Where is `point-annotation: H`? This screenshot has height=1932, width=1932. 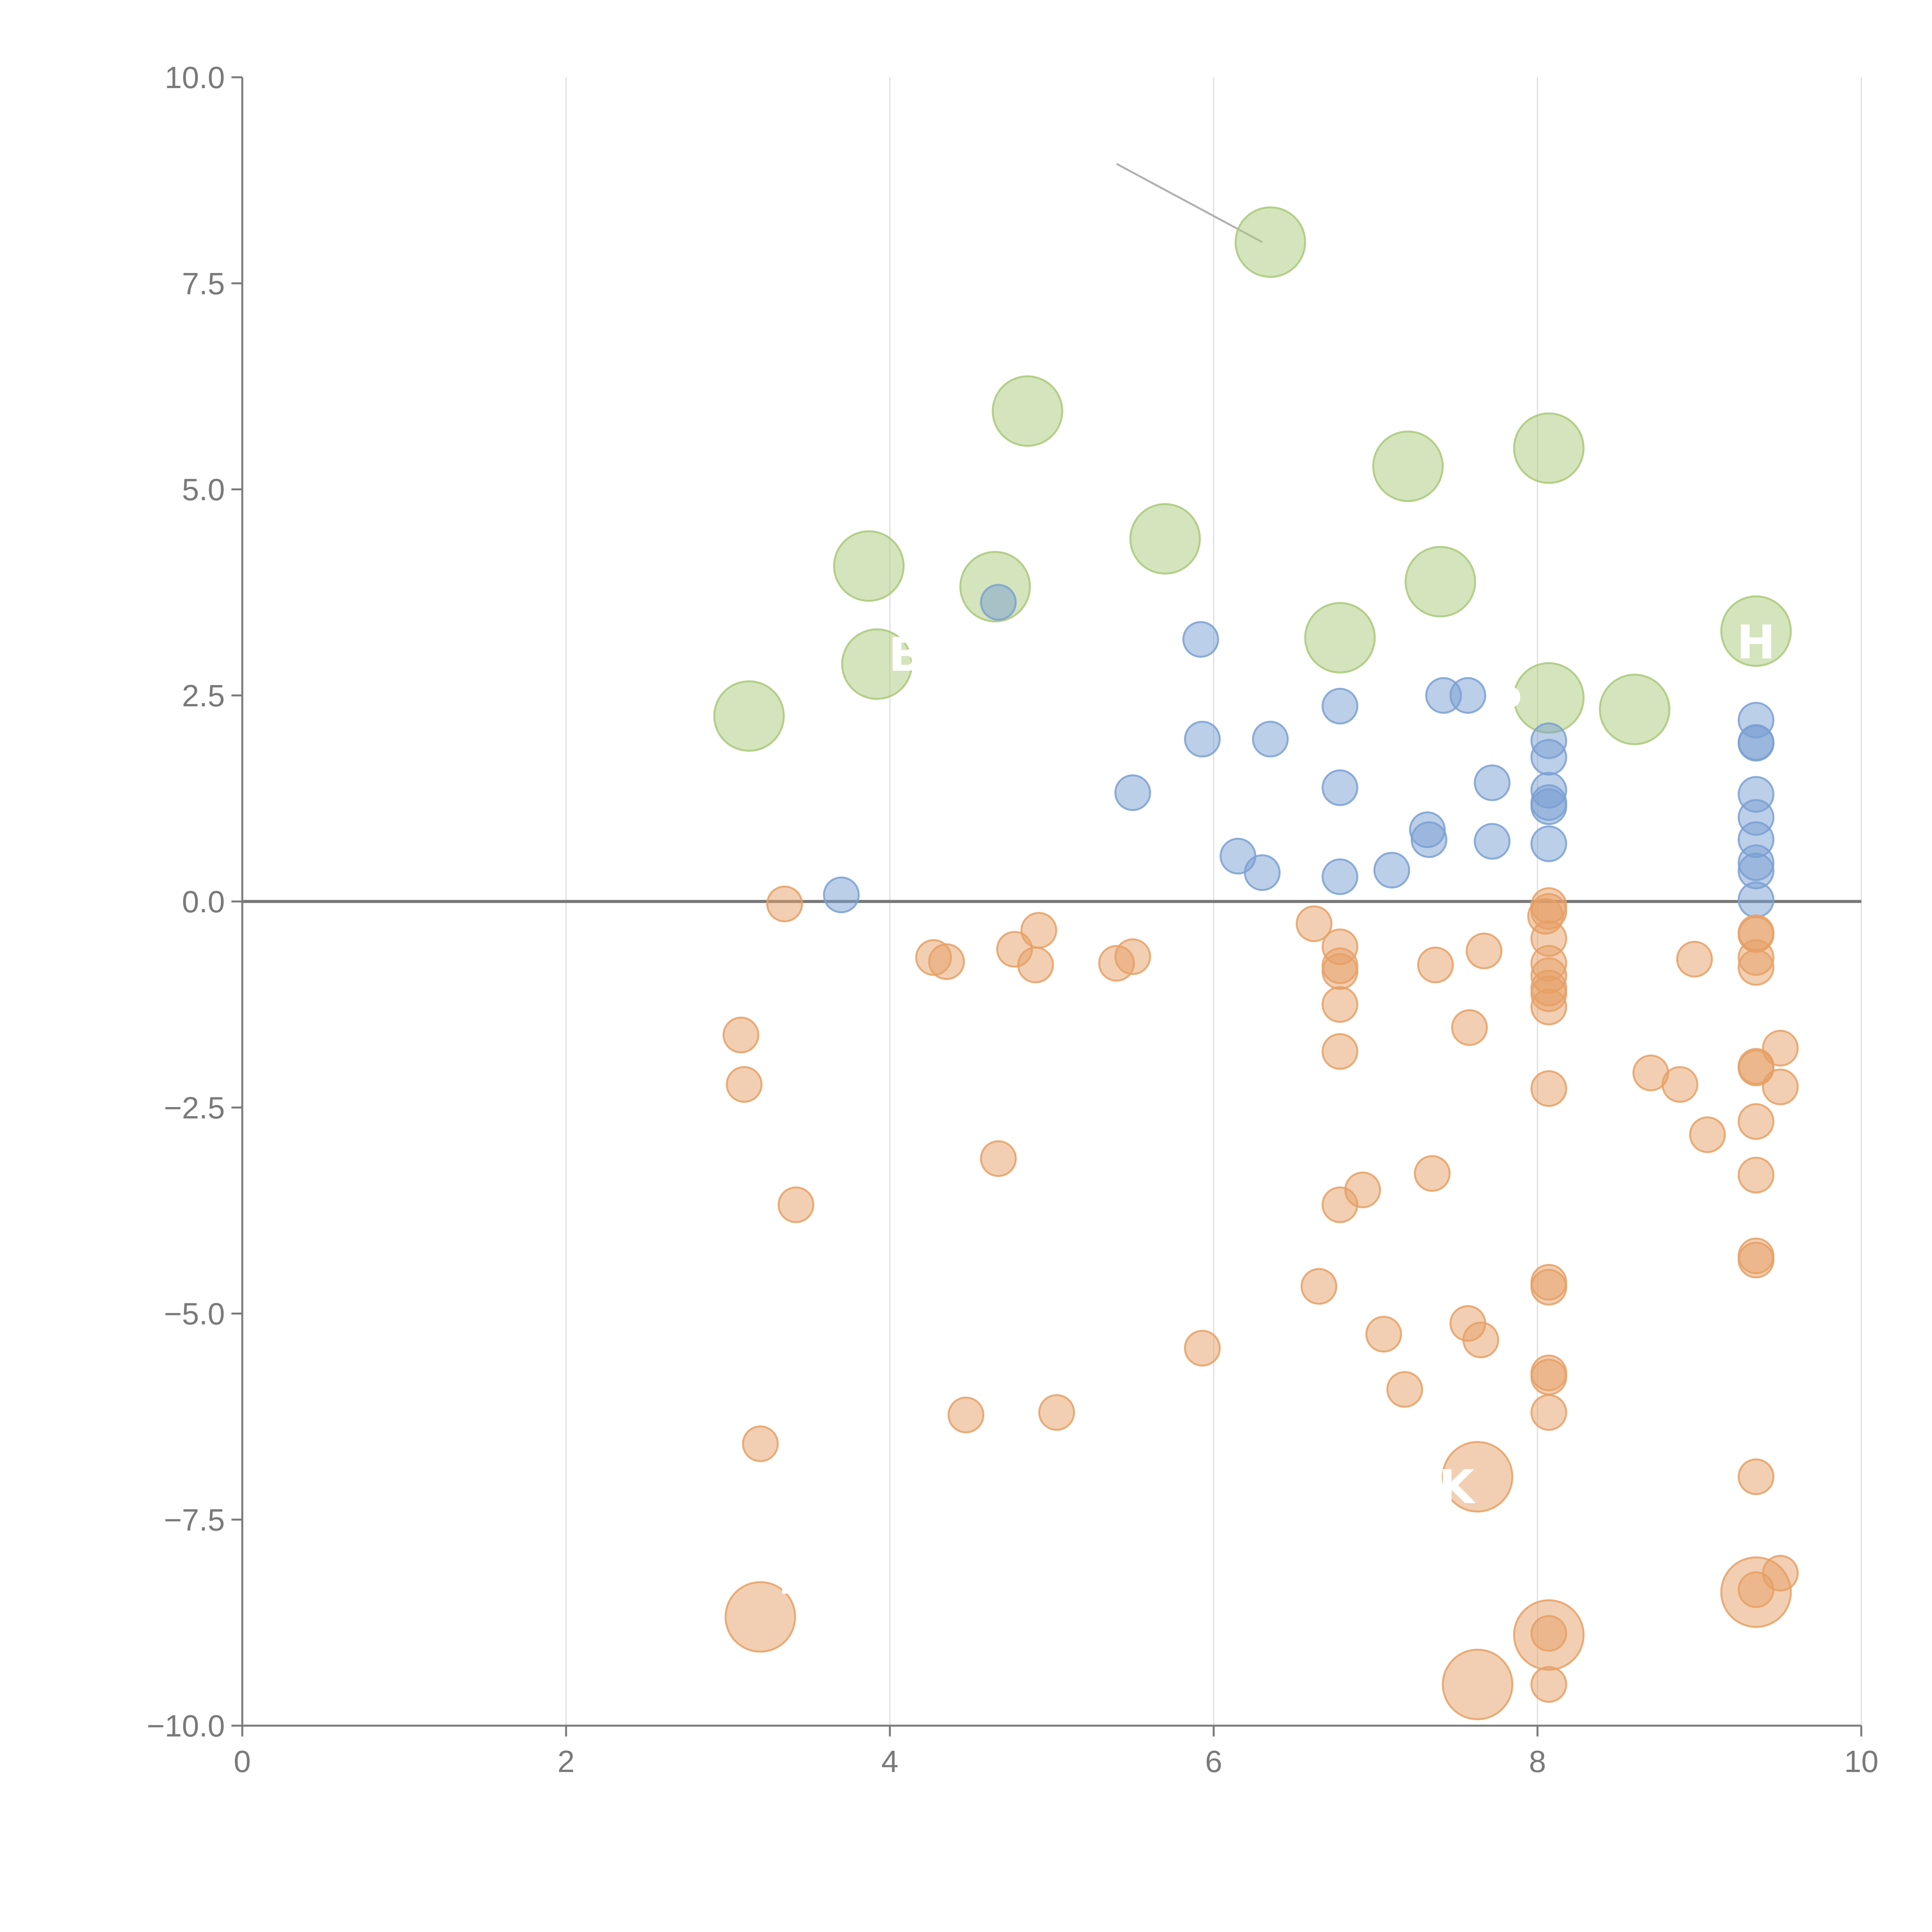 point-annotation: H is located at coordinates (1756, 643).